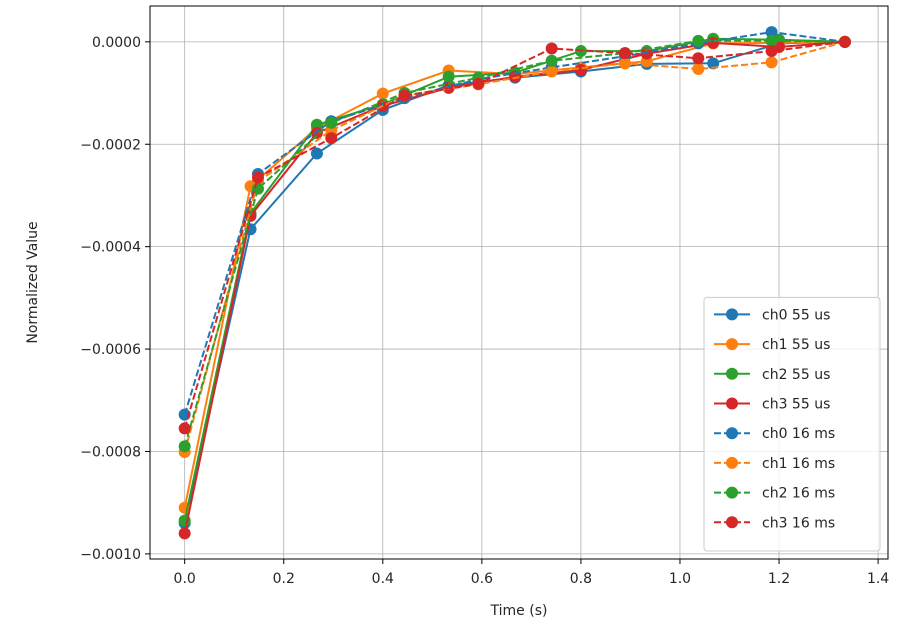 The image size is (904, 636). I want to click on legend-entry: ch1 16 ms, so click(774, 464).